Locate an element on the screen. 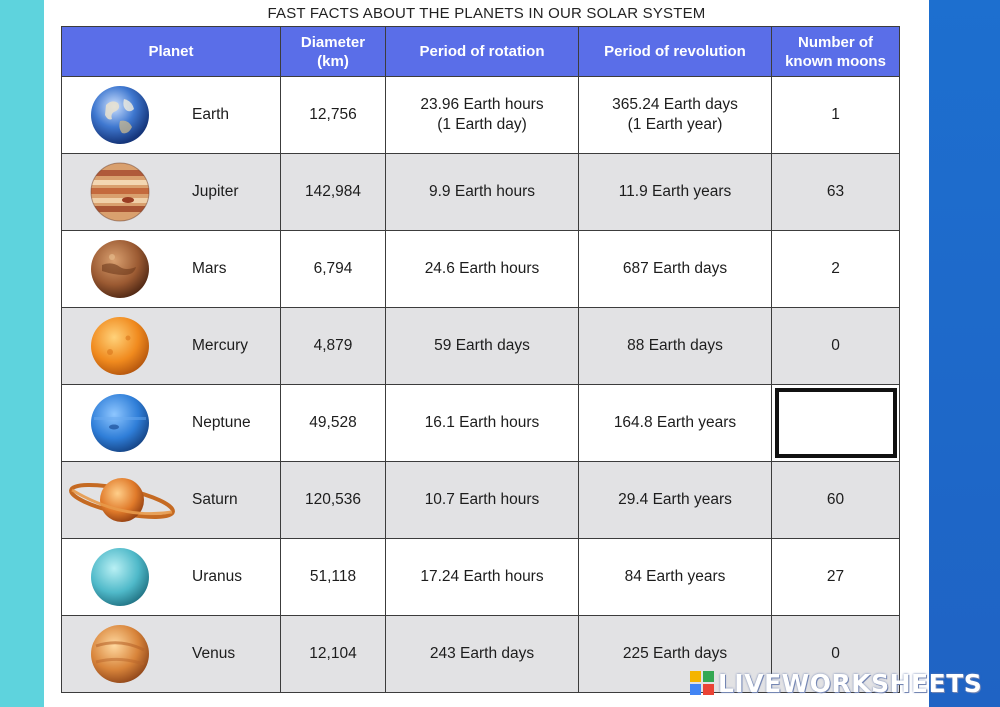 The height and width of the screenshot is (707, 1000). diameter-cell: 12,104 is located at coordinates (333, 654).